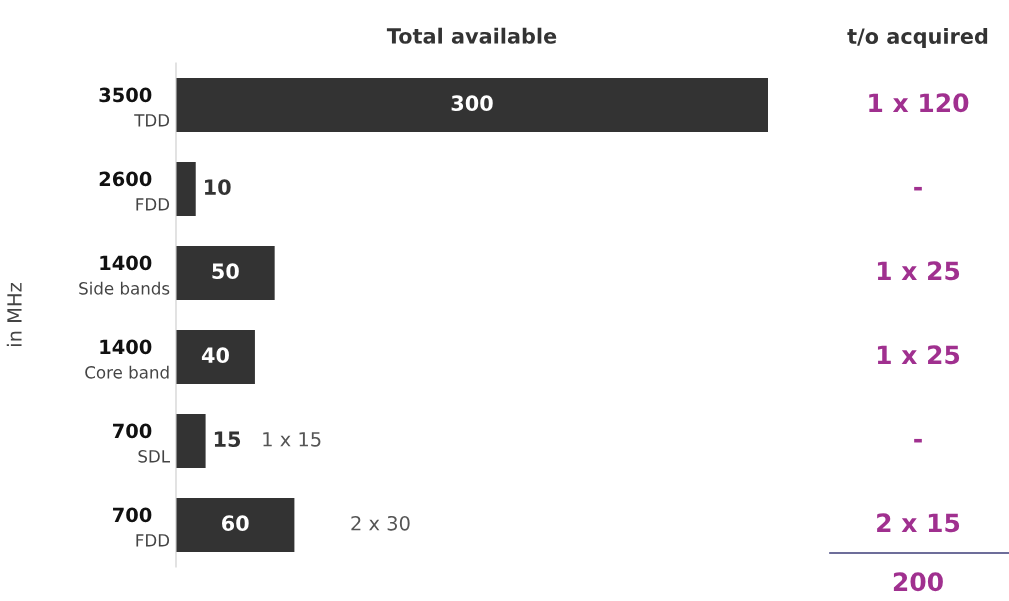  I want to click on text: t/o acquired, so click(917, 38).